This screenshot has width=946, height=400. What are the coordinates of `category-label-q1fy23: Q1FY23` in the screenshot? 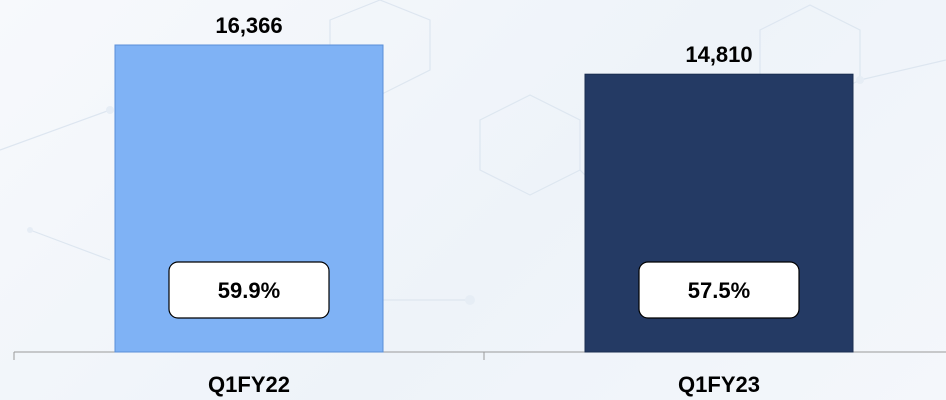 It's located at (719, 384).